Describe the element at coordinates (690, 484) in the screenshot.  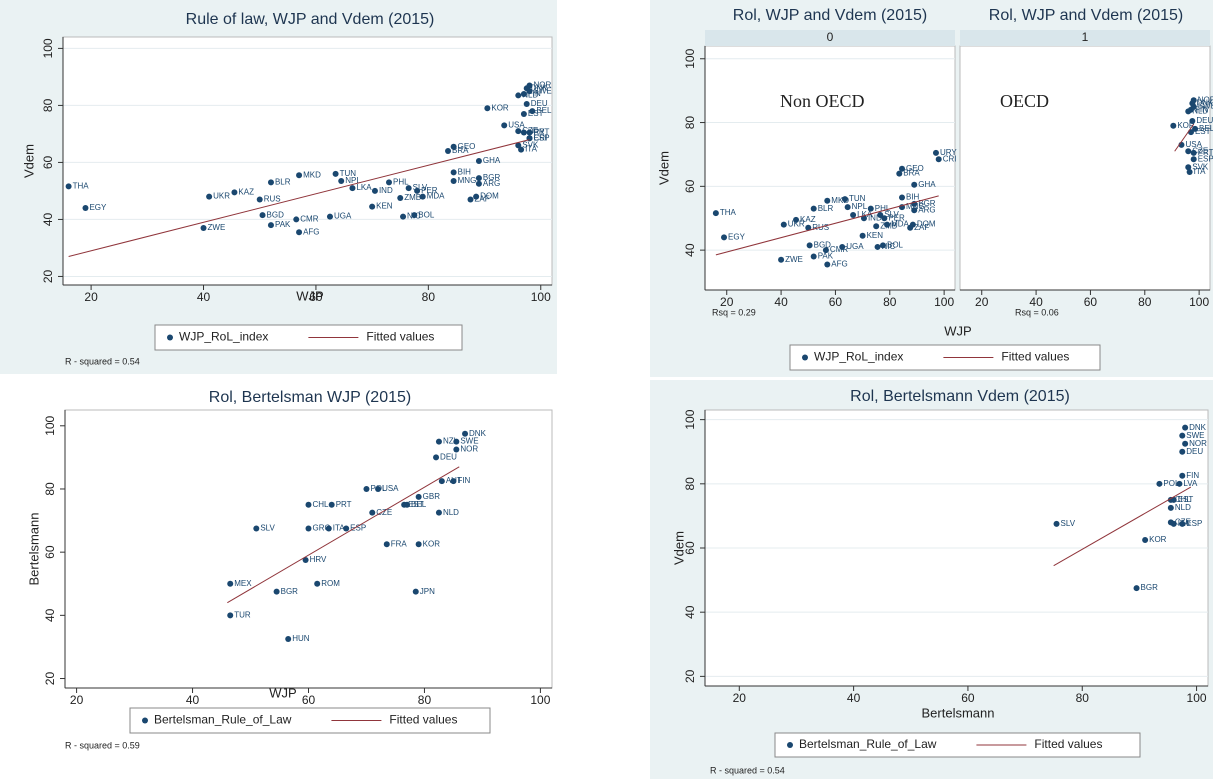
I see `y-tick-label: 80` at that location.